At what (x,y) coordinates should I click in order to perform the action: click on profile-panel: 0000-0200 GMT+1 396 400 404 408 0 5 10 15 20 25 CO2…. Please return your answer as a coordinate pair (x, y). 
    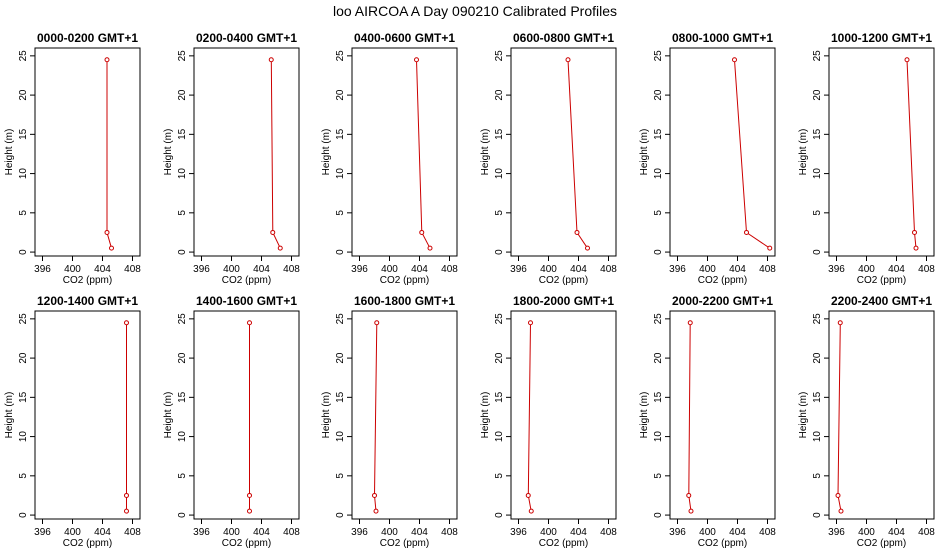
    Looking at the image, I should click on (72, 158).